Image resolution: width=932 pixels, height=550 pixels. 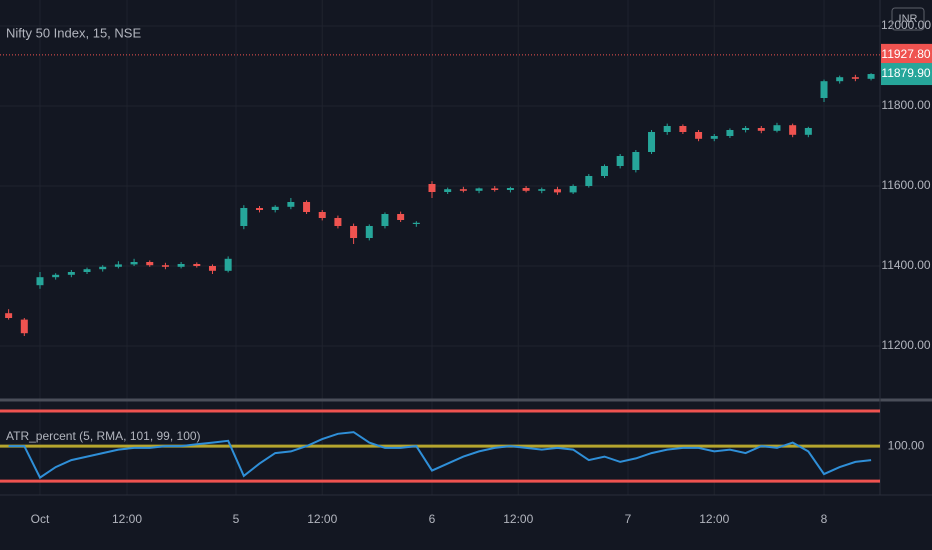 What do you see at coordinates (905, 185) in the screenshot?
I see `y-tick-label: 11600.00` at bounding box center [905, 185].